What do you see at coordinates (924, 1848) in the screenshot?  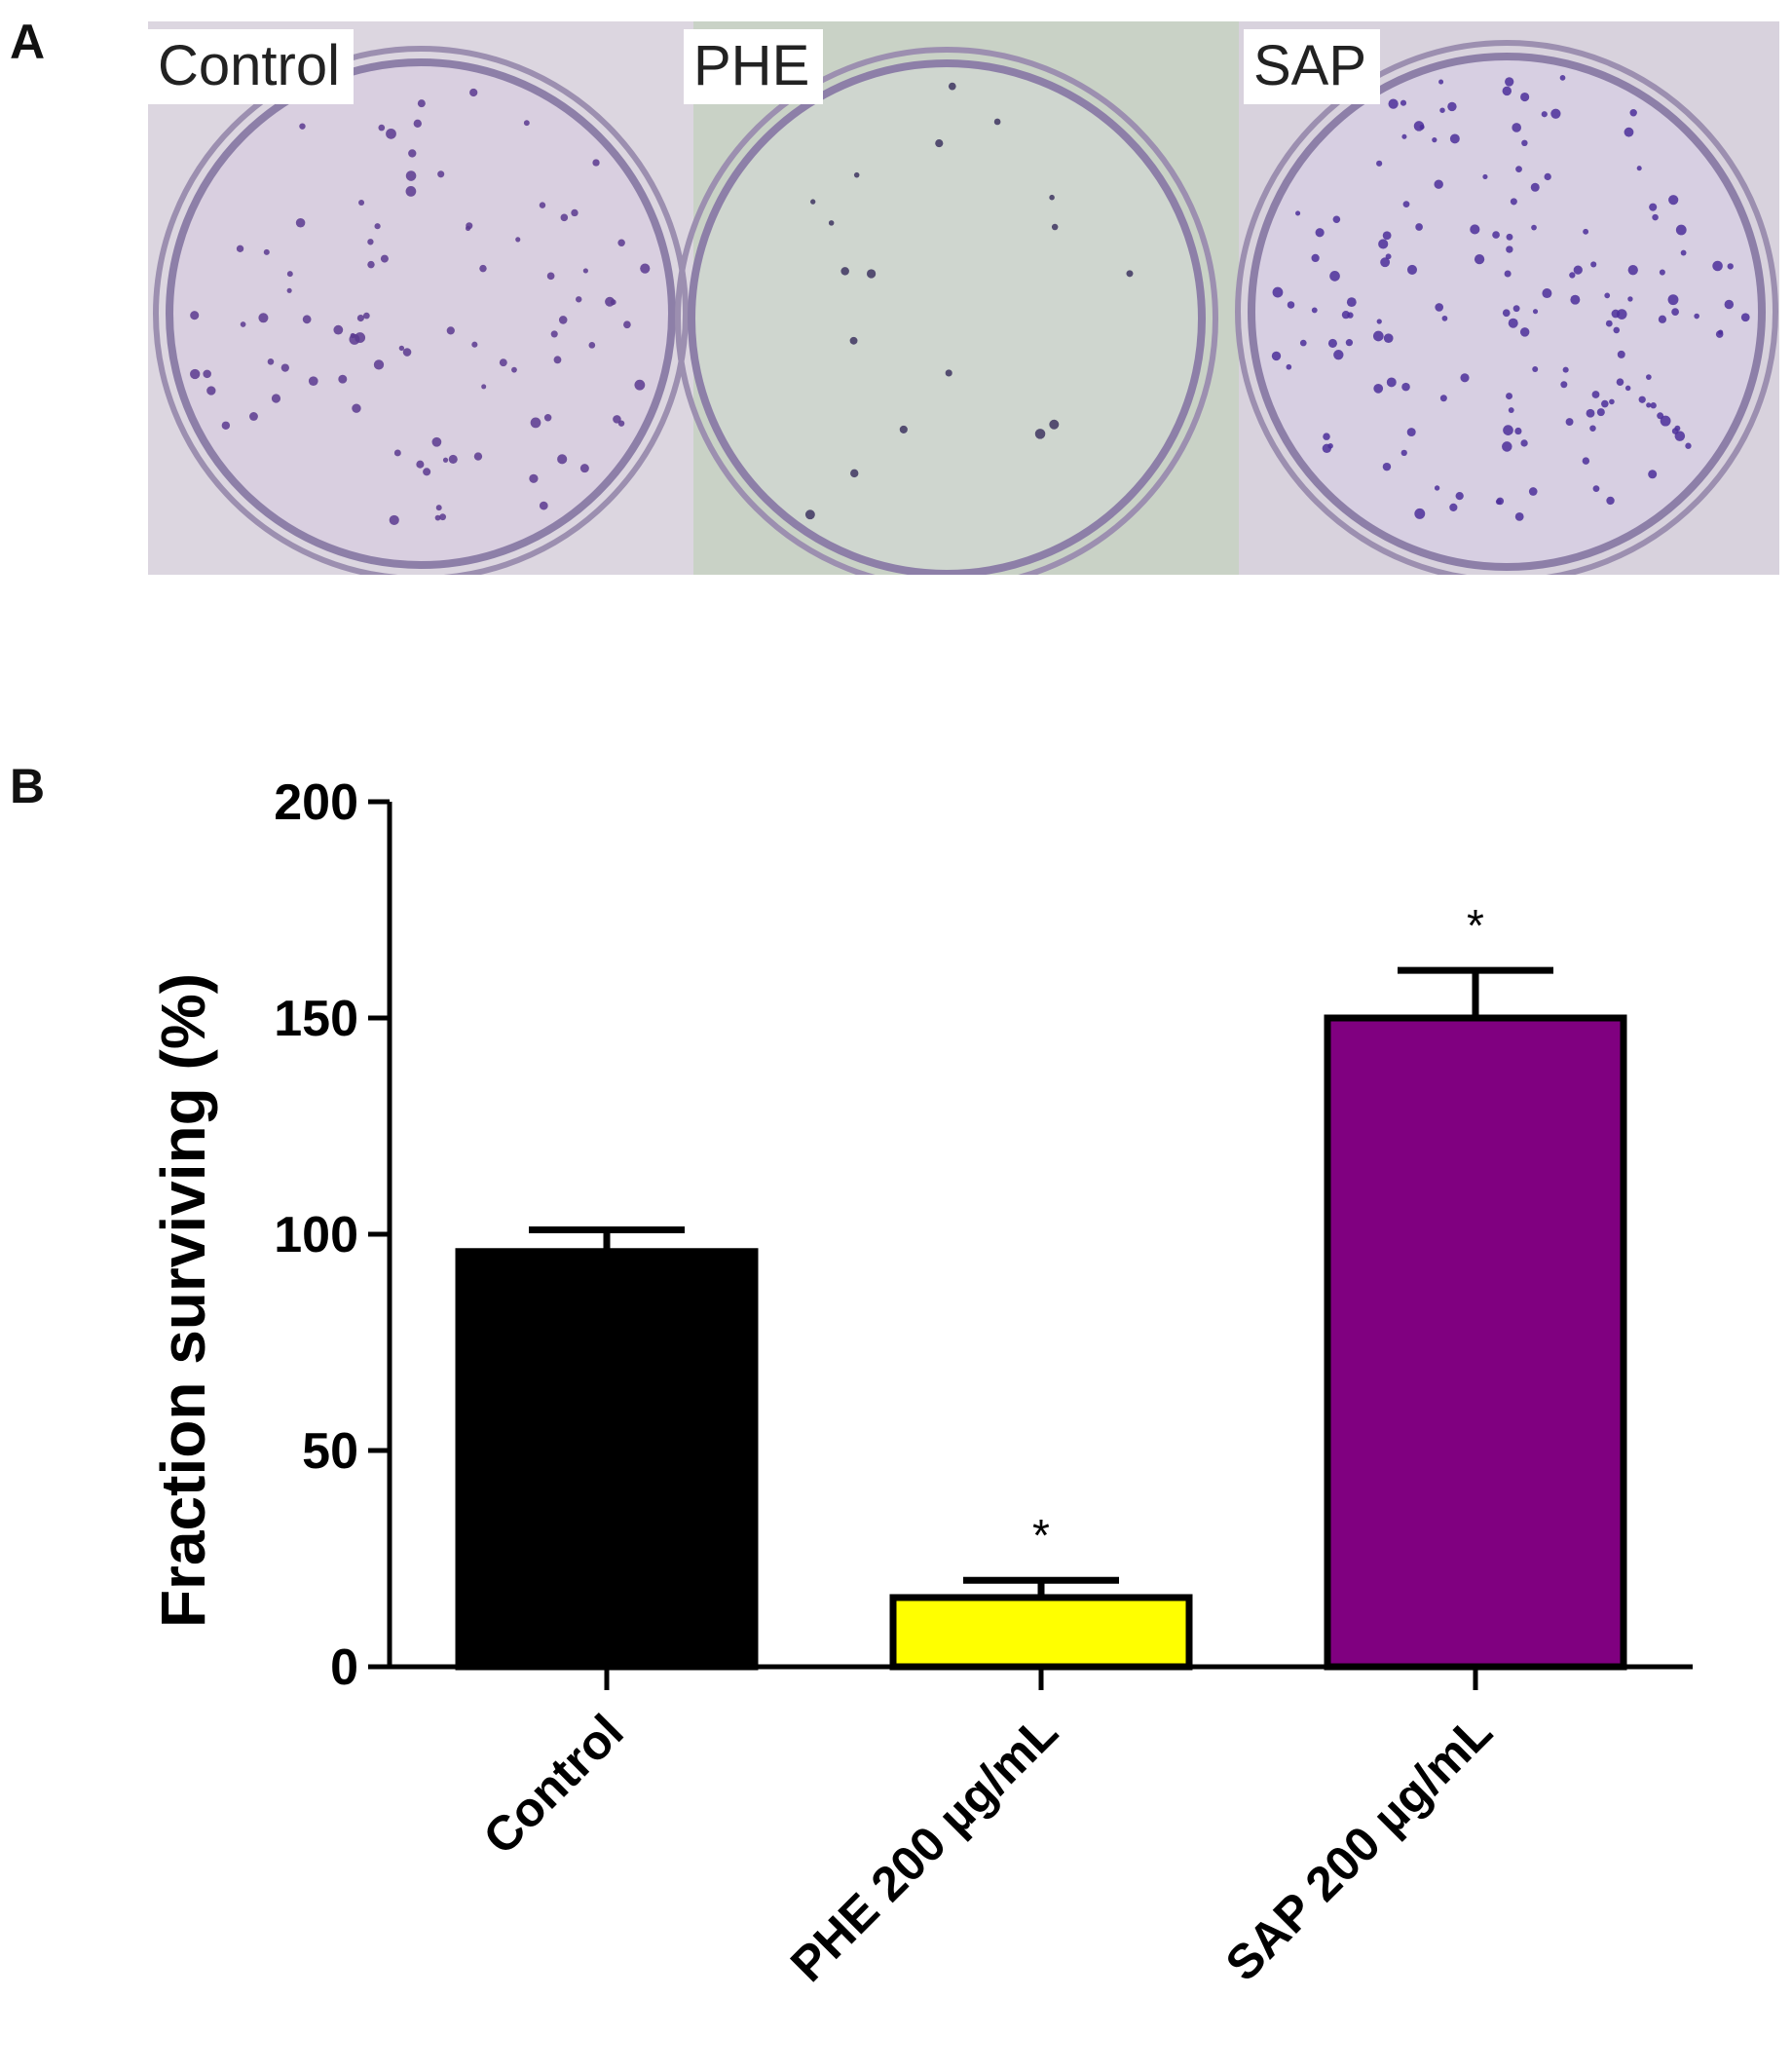 I see `x-tick-label: PHE 200 µg/mL` at bounding box center [924, 1848].